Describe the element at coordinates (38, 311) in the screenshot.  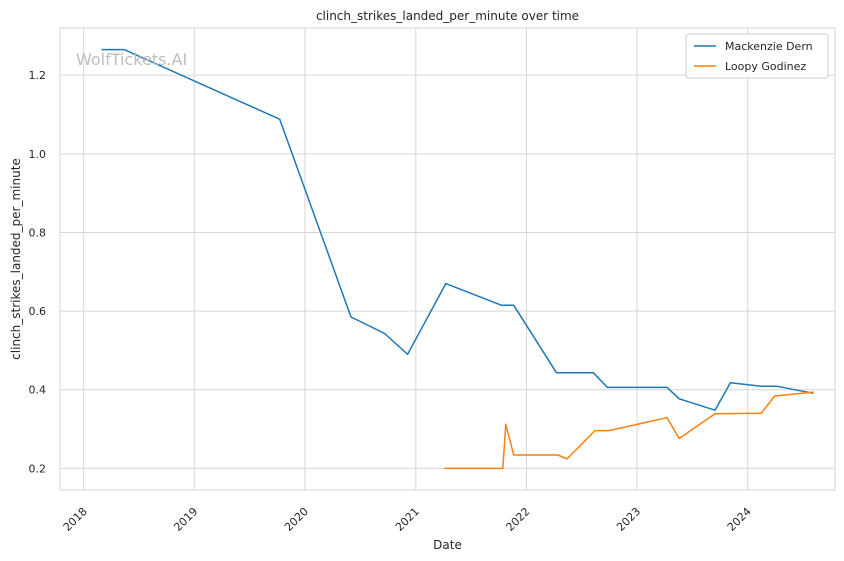
I see `y-tick-label: 0.6` at that location.